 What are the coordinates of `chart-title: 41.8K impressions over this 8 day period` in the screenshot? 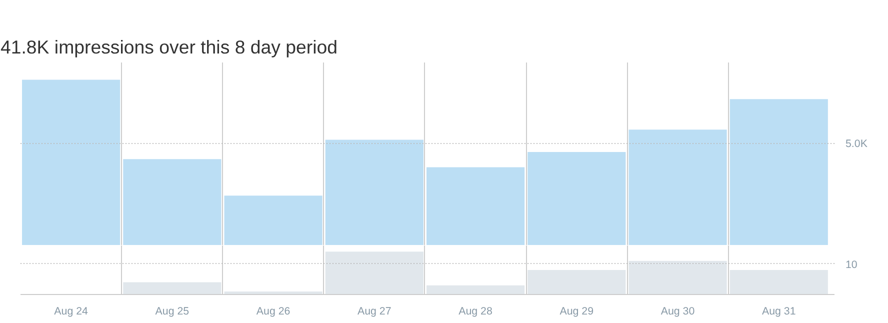 It's located at (169, 47).